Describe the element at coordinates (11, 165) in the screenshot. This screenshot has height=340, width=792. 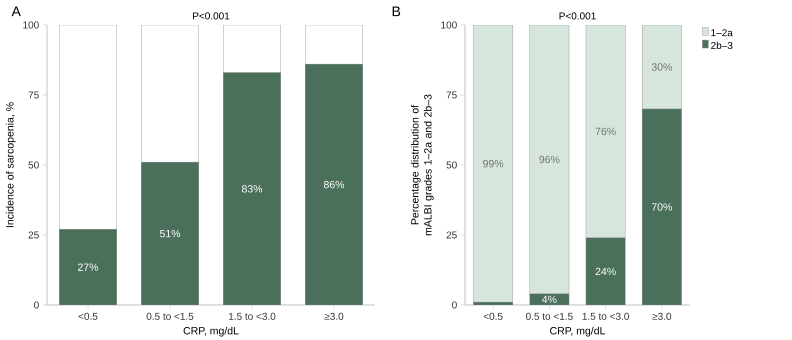
I see `y-axis-title: Incidence of sarcopenia, %` at that location.